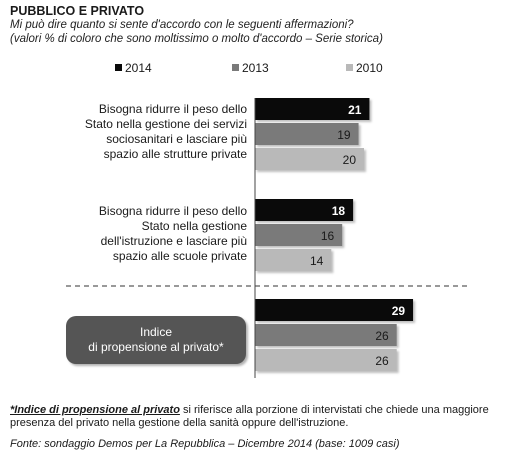  Describe the element at coordinates (369, 68) in the screenshot. I see `legend-label-2010: 2010` at that location.